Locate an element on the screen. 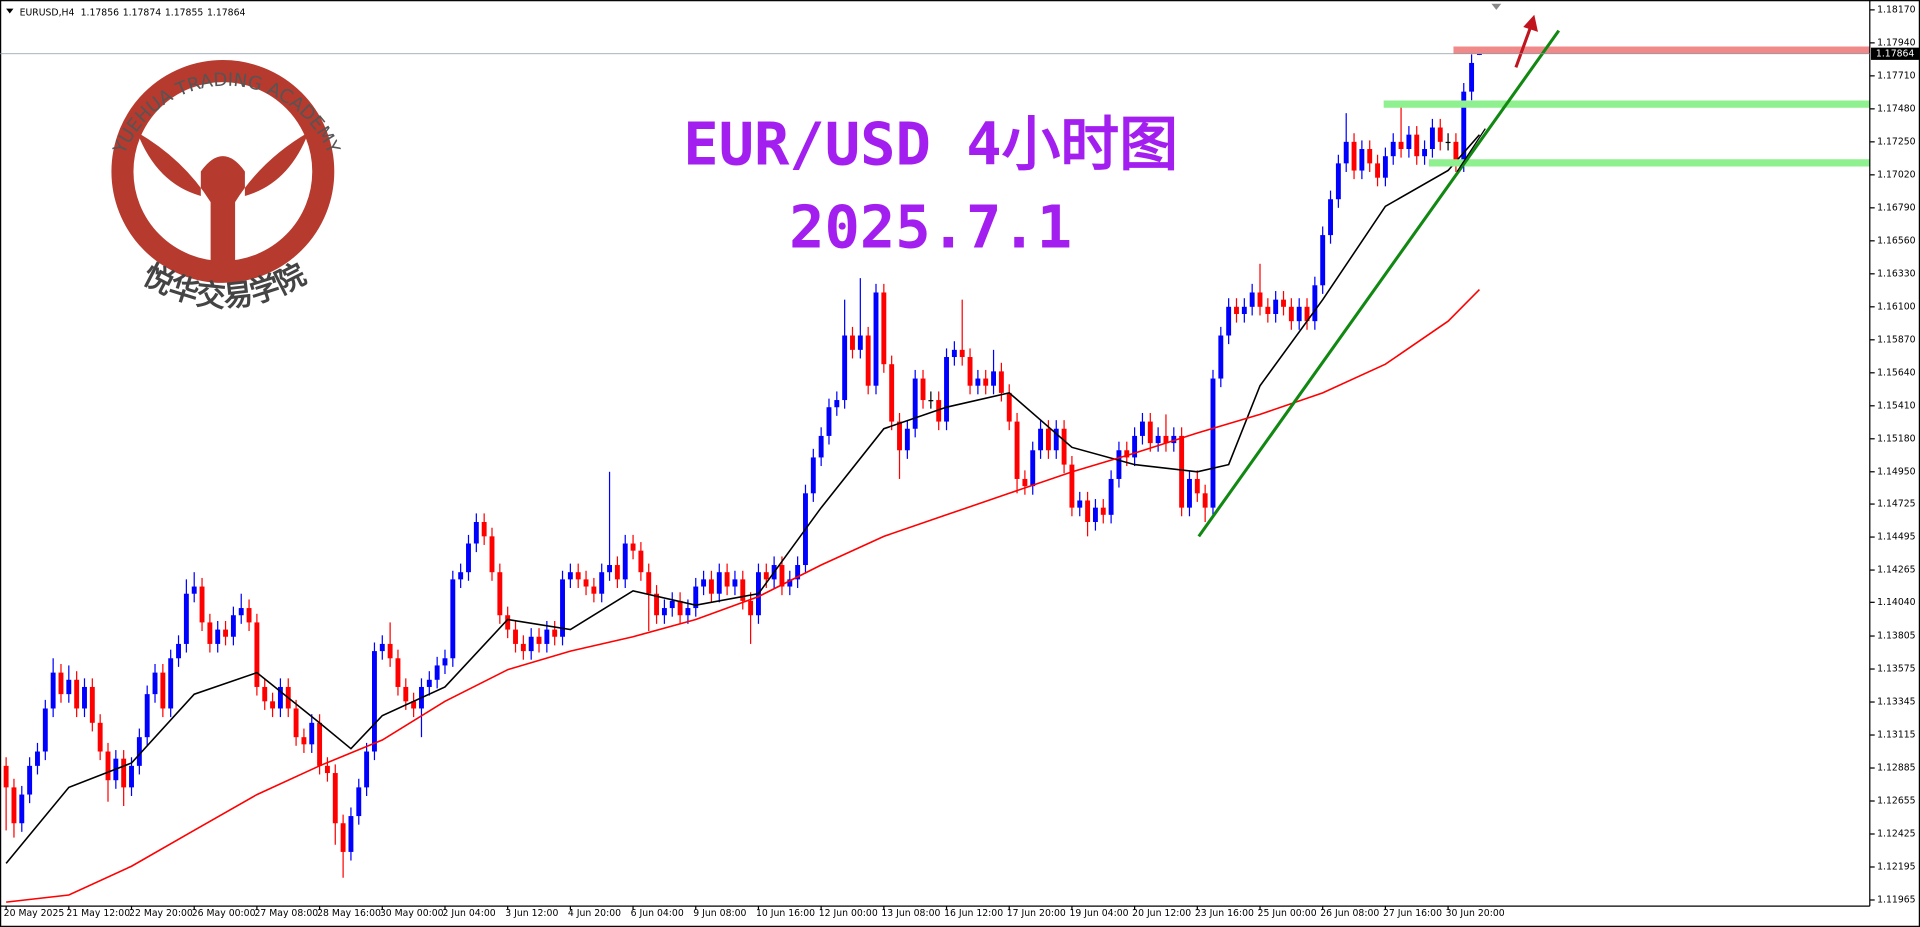  x-tick-label: 25 Jun 00:00 is located at coordinates (1287, 913).